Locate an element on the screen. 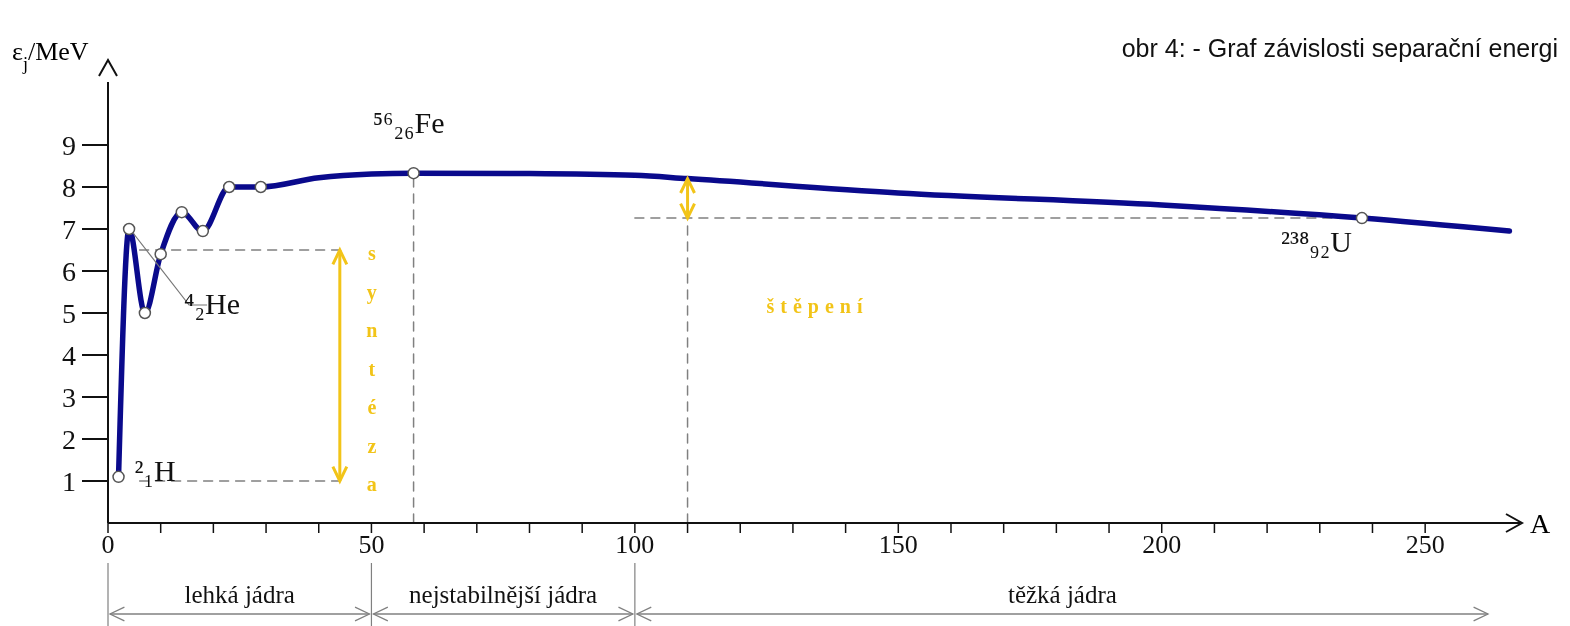 The width and height of the screenshot is (1570, 626). annotation: štěpení is located at coordinates (817, 307).